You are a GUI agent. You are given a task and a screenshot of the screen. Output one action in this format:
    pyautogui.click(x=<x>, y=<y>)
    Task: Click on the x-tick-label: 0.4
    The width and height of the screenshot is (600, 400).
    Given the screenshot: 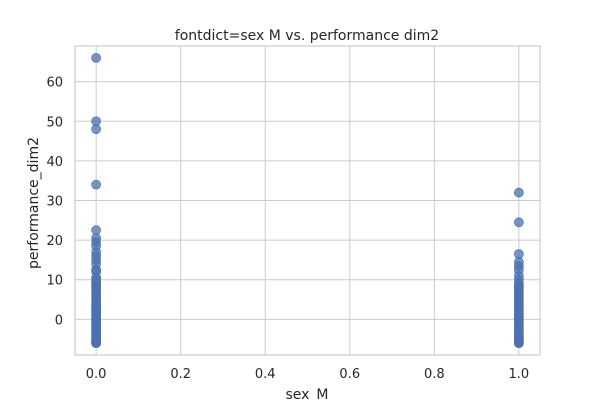 What is the action you would take?
    pyautogui.click(x=265, y=374)
    